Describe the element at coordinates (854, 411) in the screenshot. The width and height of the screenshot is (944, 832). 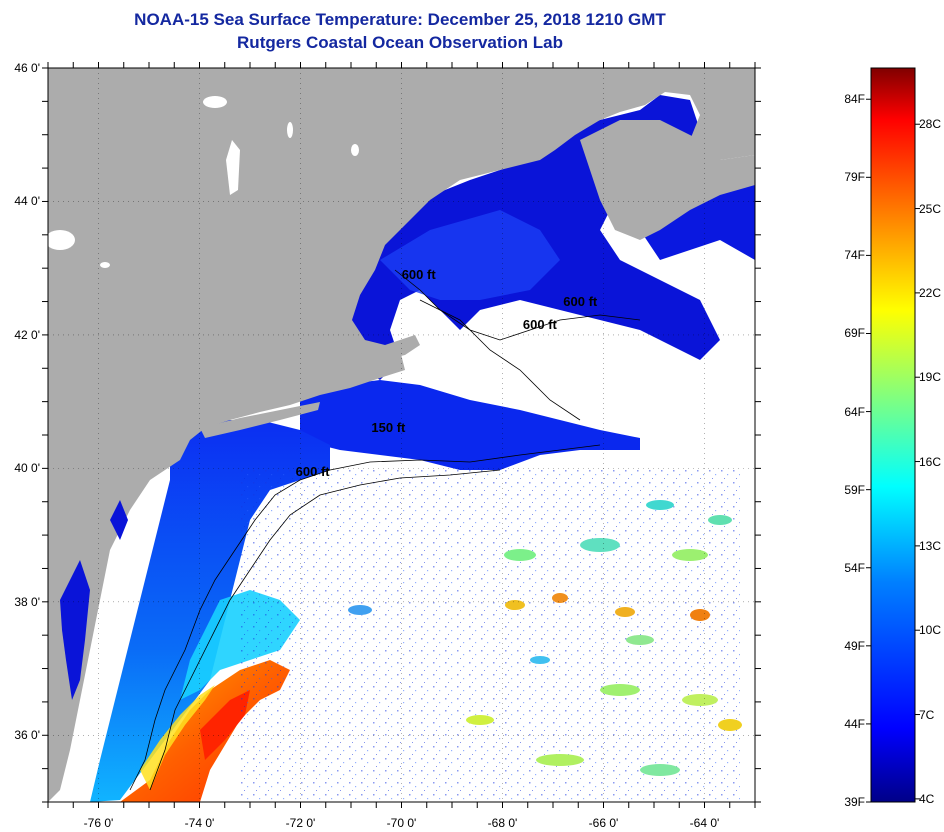
I see `colorbar-f-label: 64F` at that location.